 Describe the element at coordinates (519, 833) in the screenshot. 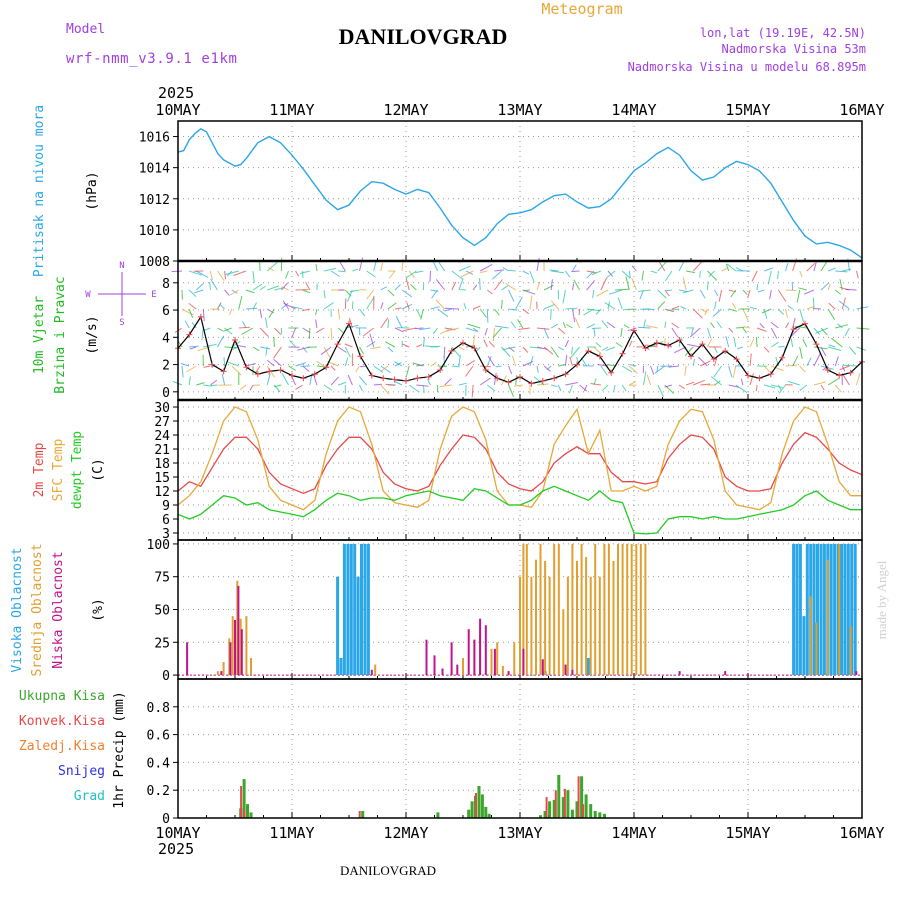

I see `x-tick-label-bottom: 13MAY` at that location.